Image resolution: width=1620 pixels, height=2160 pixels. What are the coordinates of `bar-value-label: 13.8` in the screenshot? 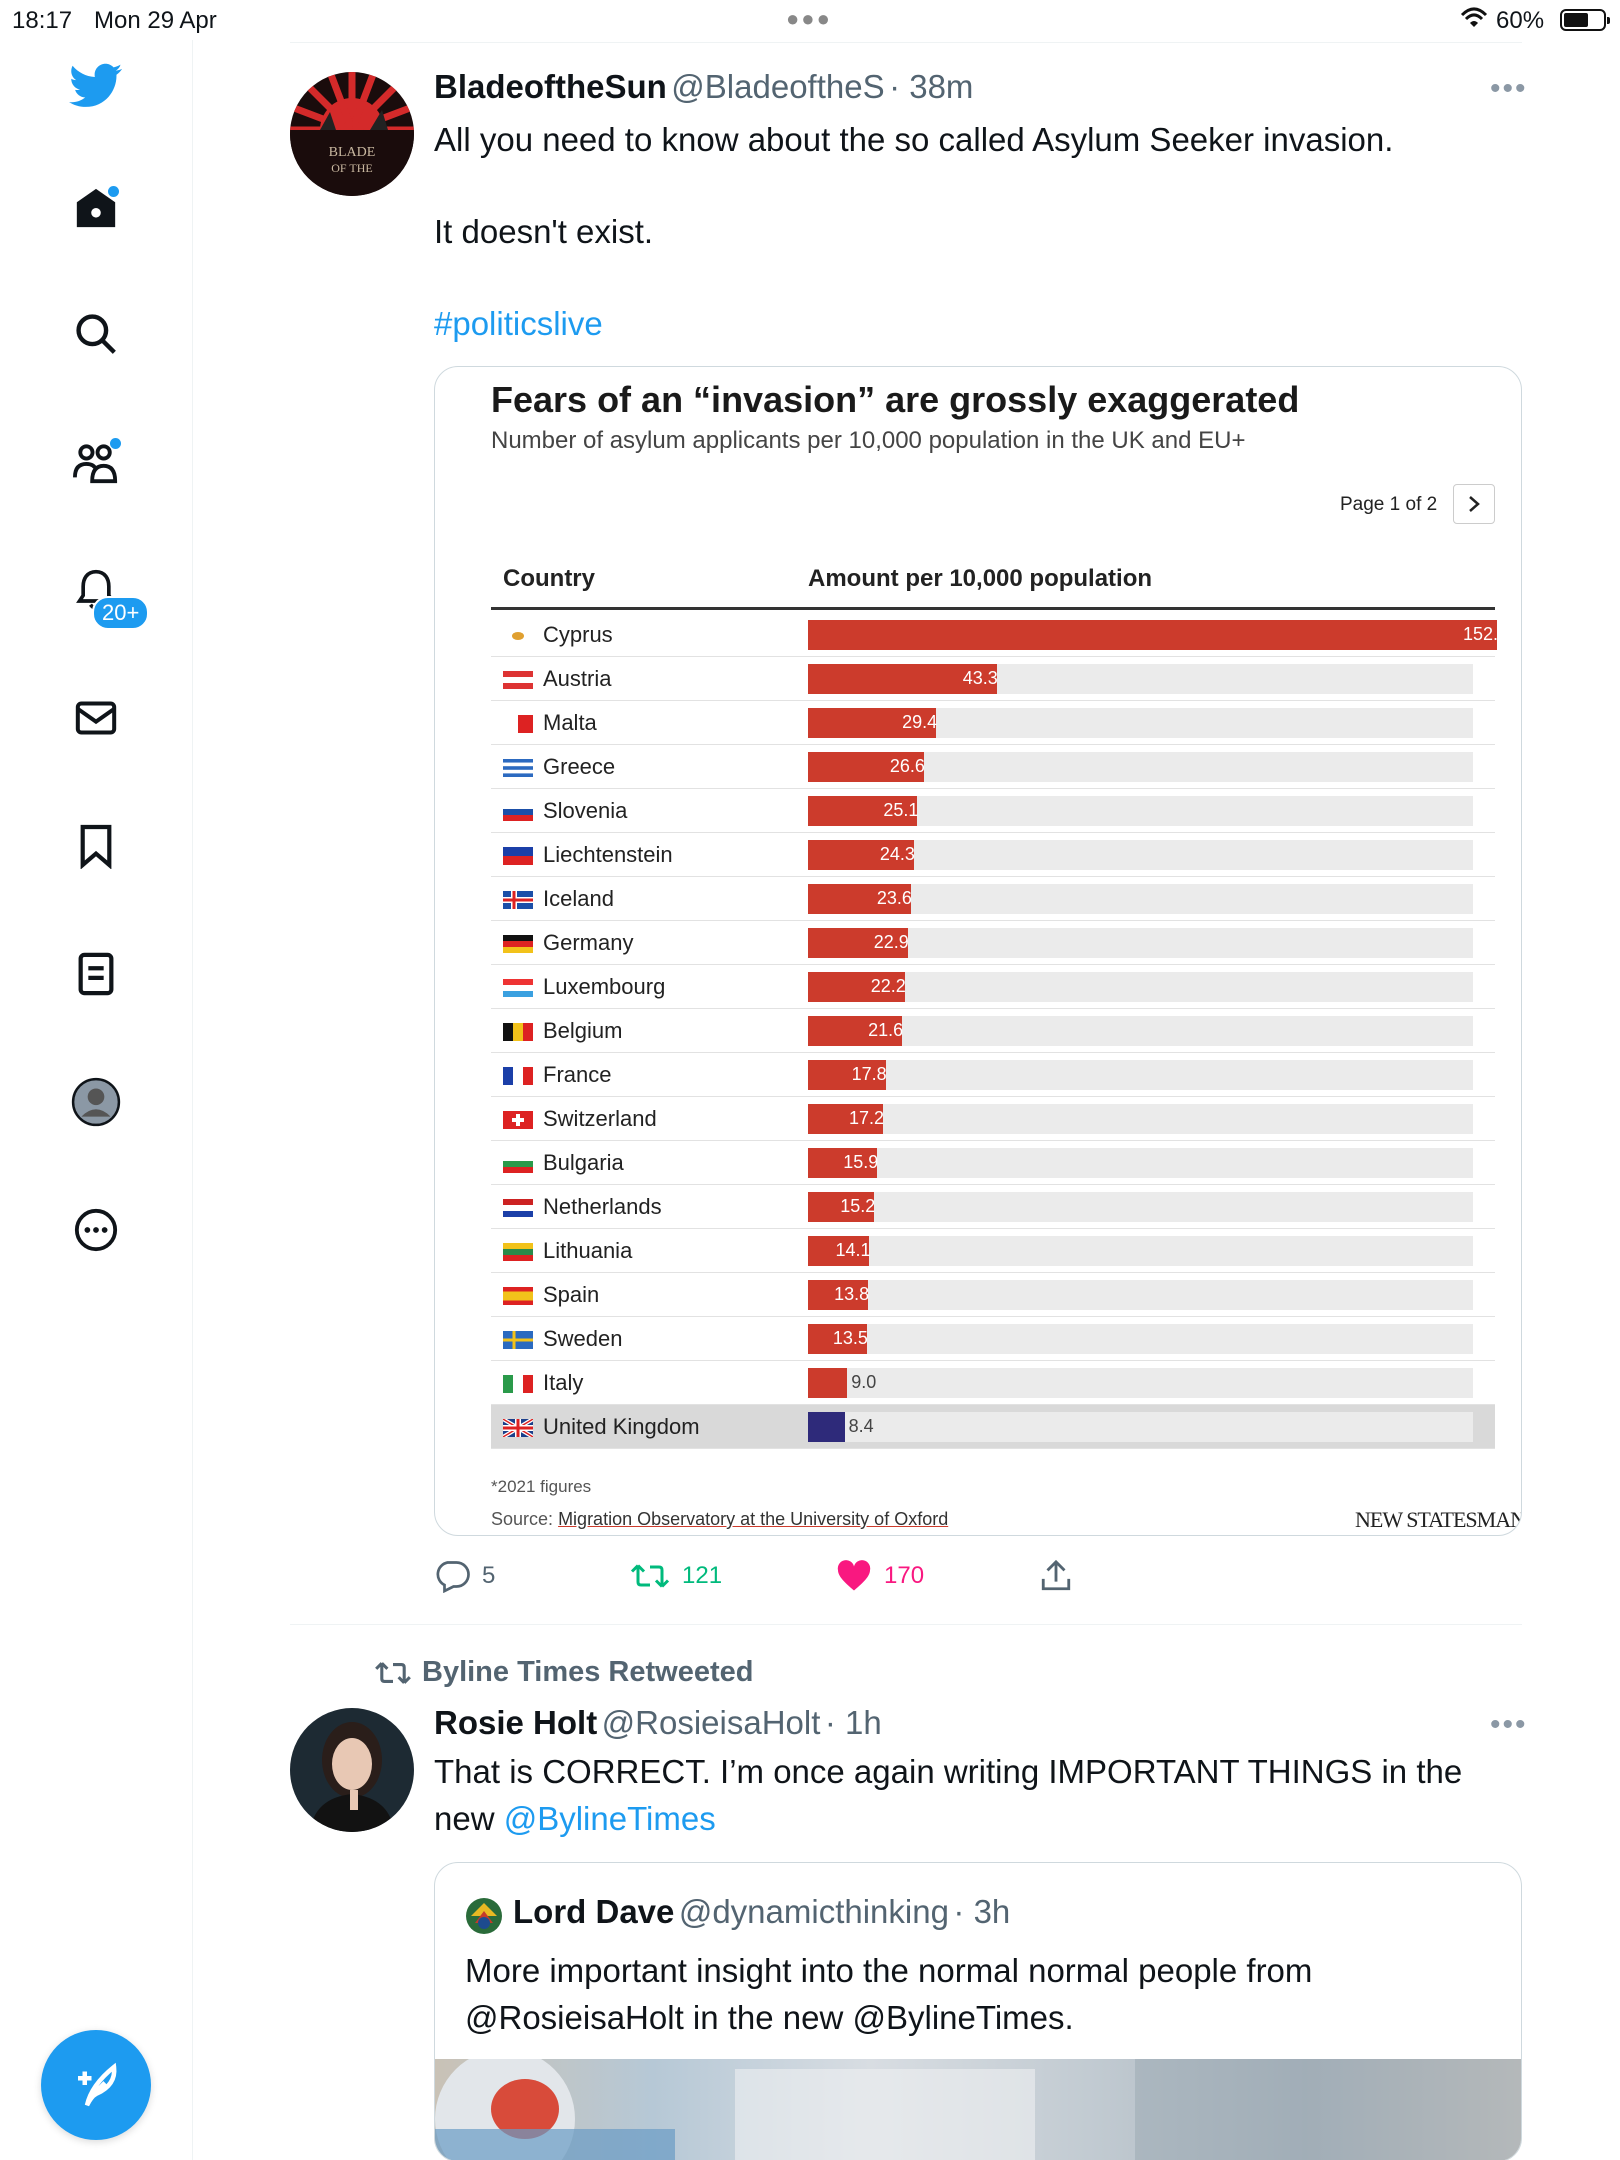 It's located at (852, 1294).